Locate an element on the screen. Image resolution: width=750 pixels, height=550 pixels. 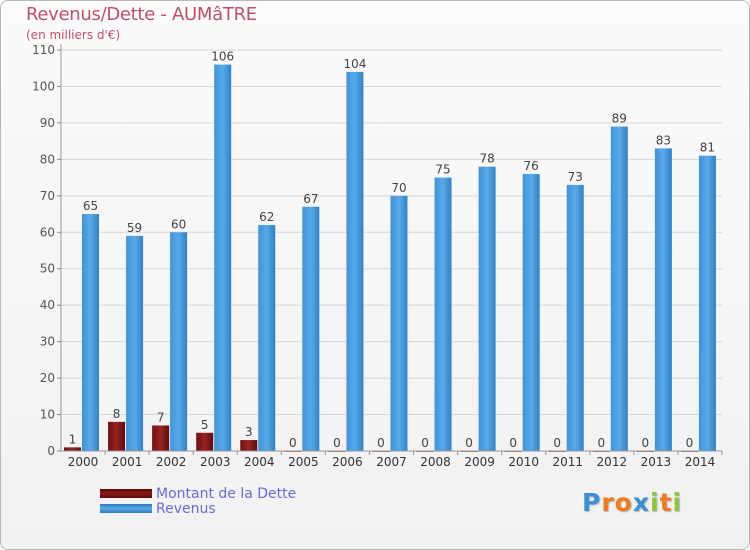
x-tick-label: 2004 is located at coordinates (259, 462).